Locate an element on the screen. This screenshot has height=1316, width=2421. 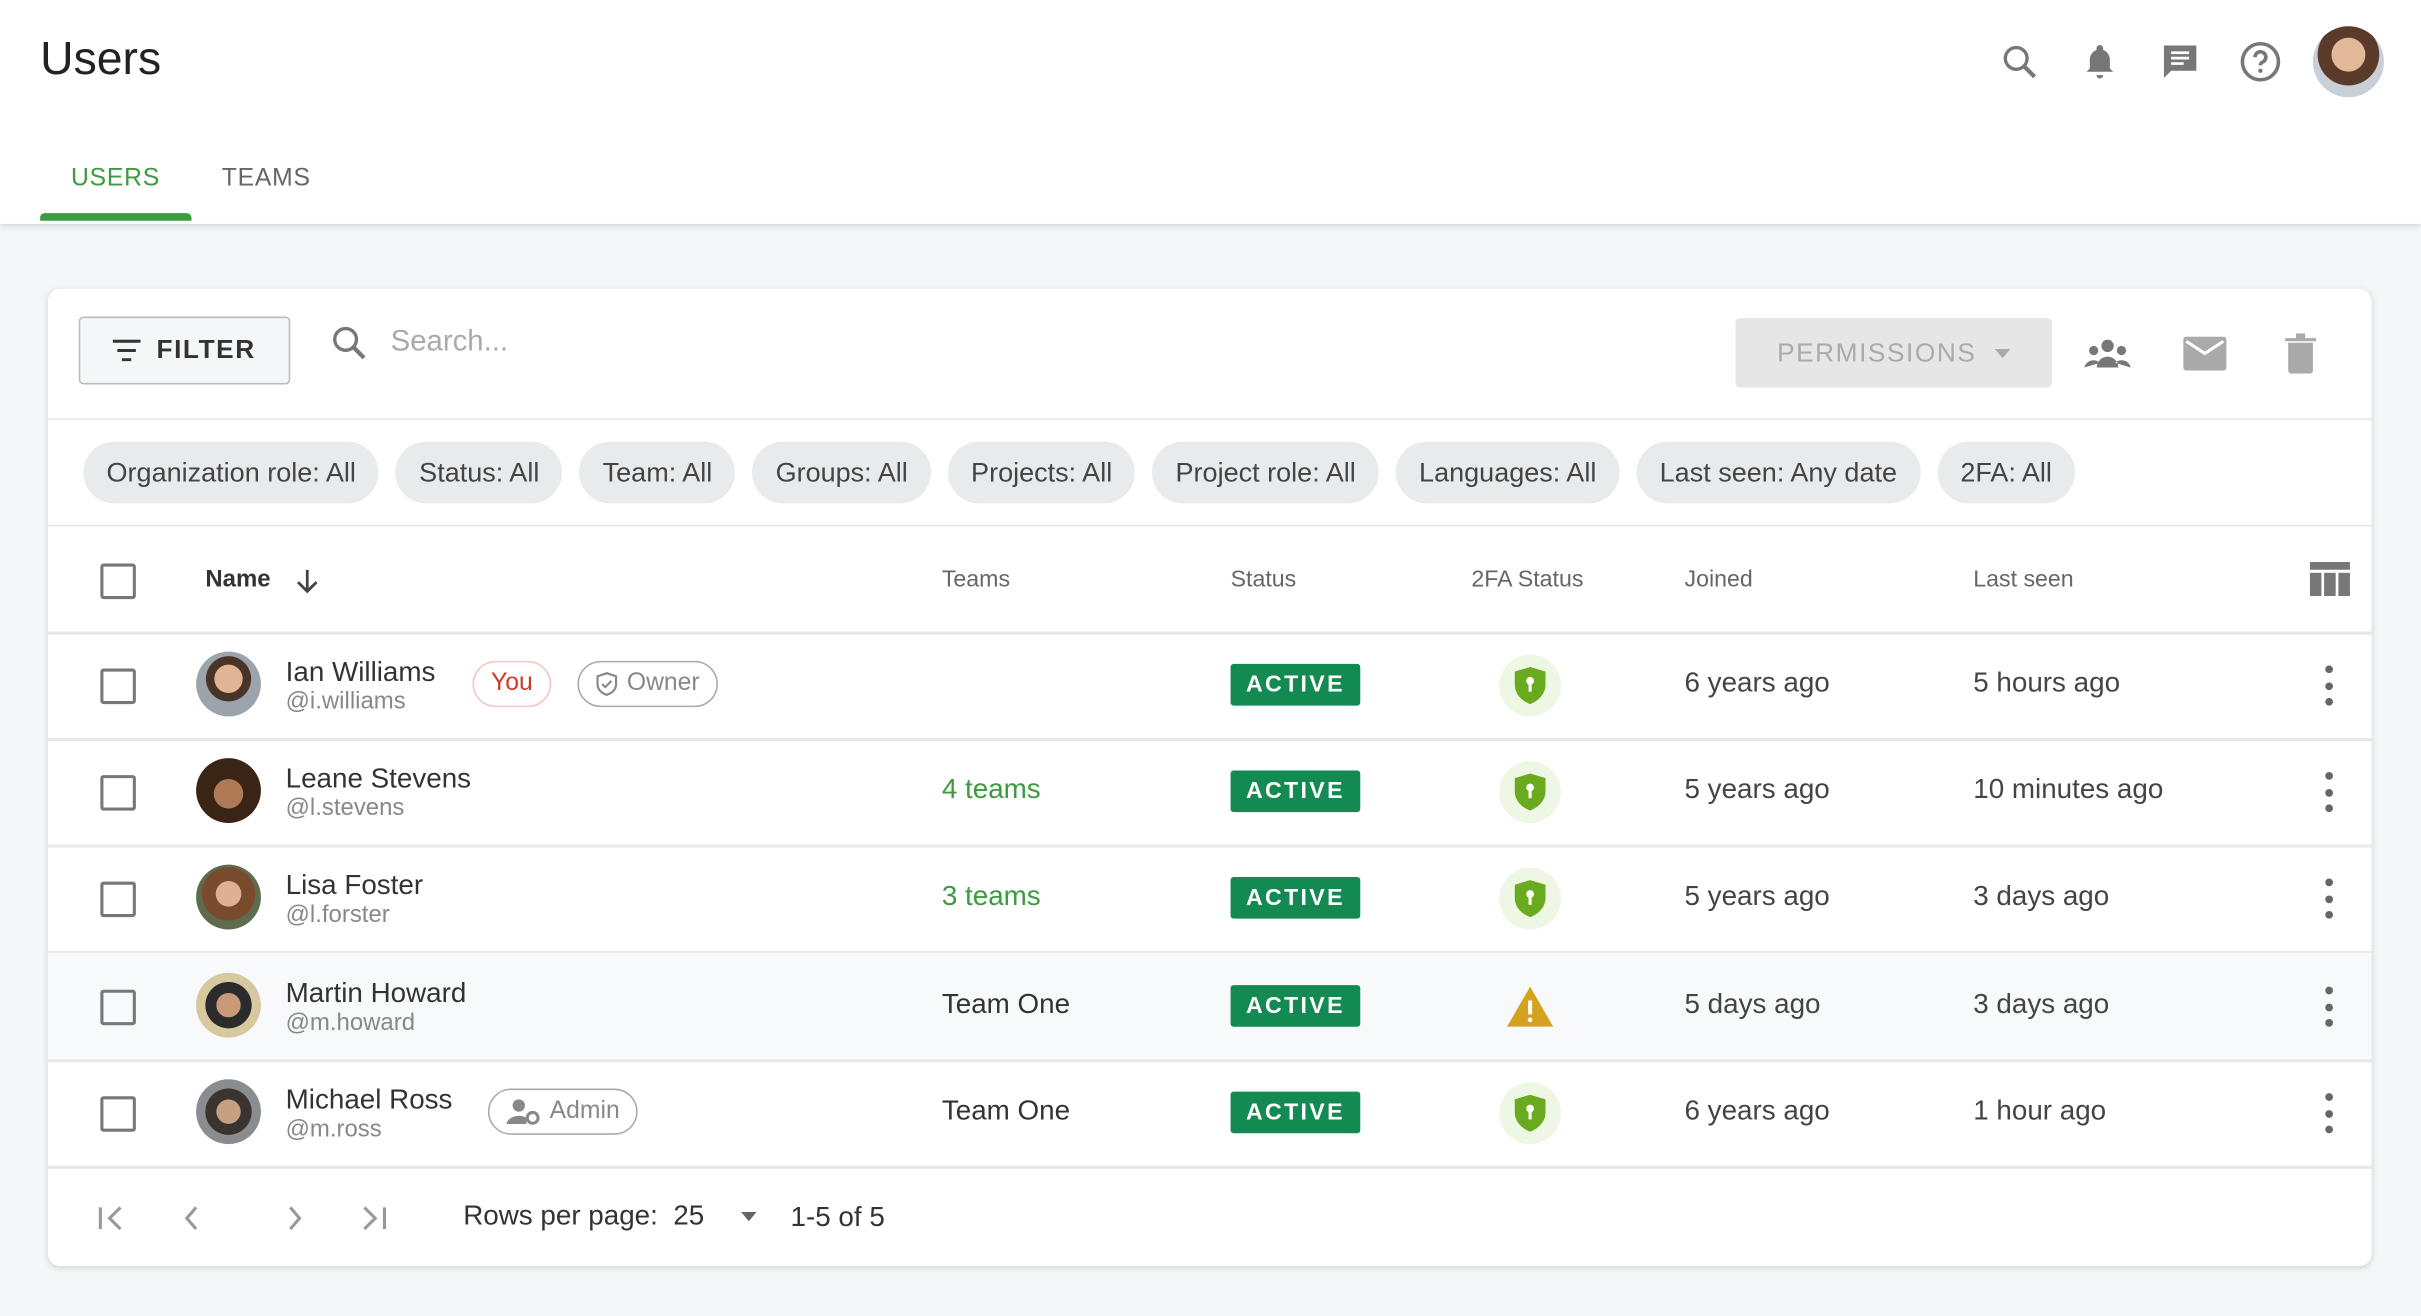
column-joined: Joined is located at coordinates (1718, 579).